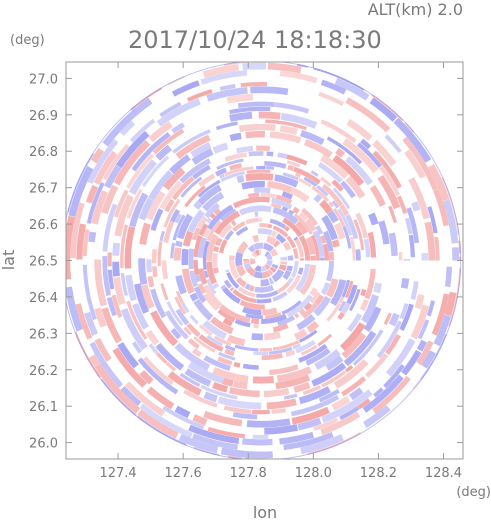  What do you see at coordinates (43, 334) in the screenshot?
I see `y-tick-label: 26.3` at bounding box center [43, 334].